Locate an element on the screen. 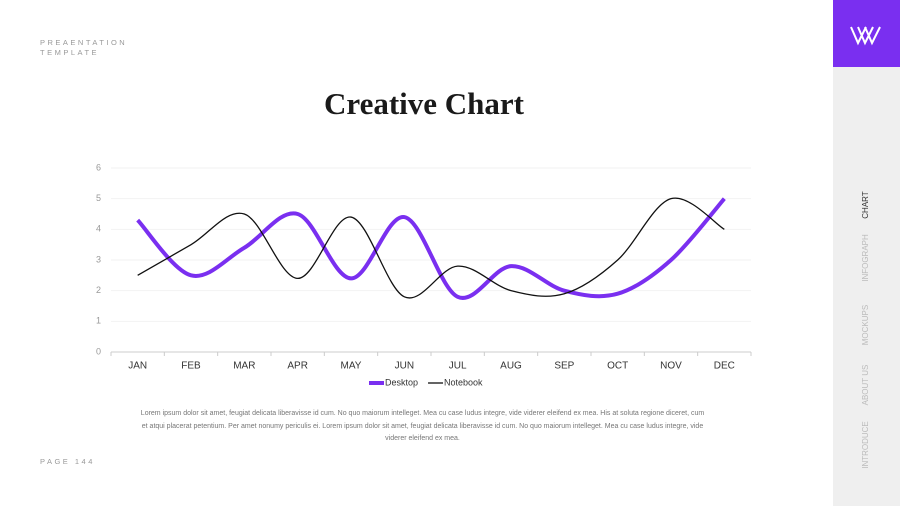 This screenshot has height=511, width=900. x-tick-label: JUL is located at coordinates (458, 366).